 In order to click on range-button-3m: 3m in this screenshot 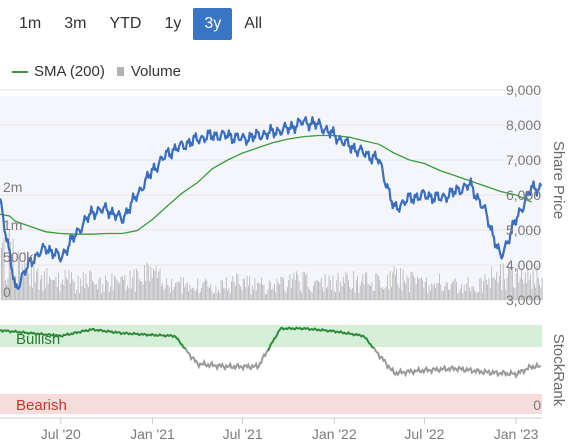, I will do `click(75, 23)`.